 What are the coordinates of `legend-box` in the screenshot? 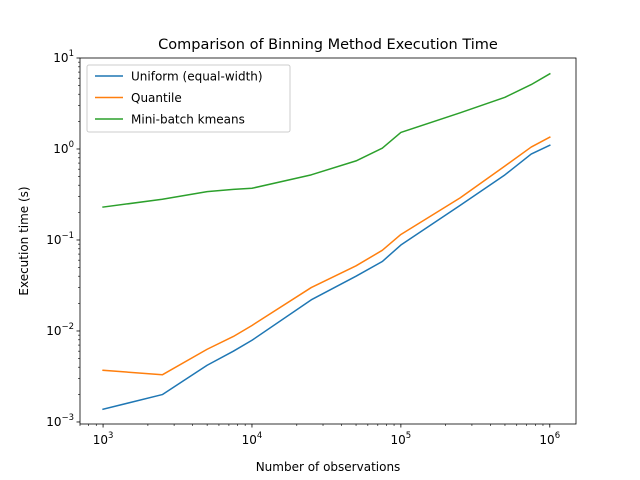 It's located at (188, 98).